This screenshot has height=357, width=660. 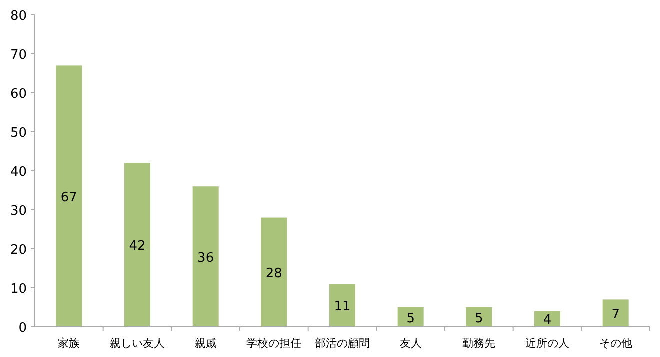 I want to click on data-label: 28, so click(x=274, y=274).